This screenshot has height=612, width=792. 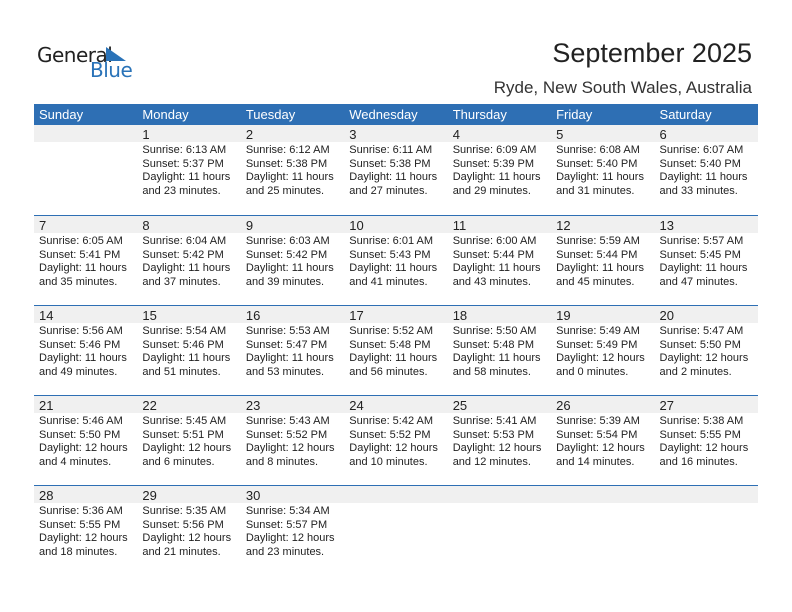 I want to click on daylight-minutes: and 31 minutes., so click(x=595, y=190).